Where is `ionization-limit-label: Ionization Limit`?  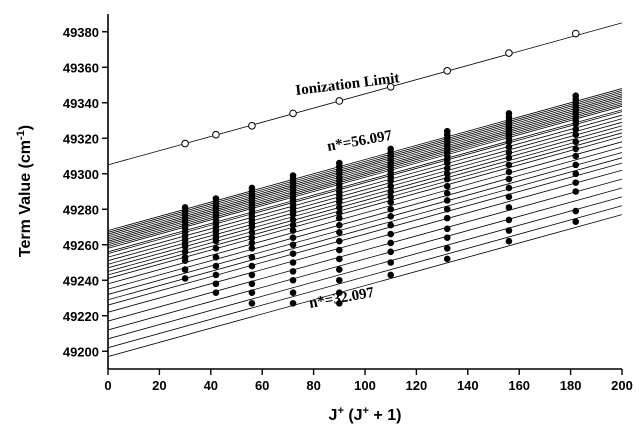 ionization-limit-label: Ionization Limit is located at coordinates (348, 84).